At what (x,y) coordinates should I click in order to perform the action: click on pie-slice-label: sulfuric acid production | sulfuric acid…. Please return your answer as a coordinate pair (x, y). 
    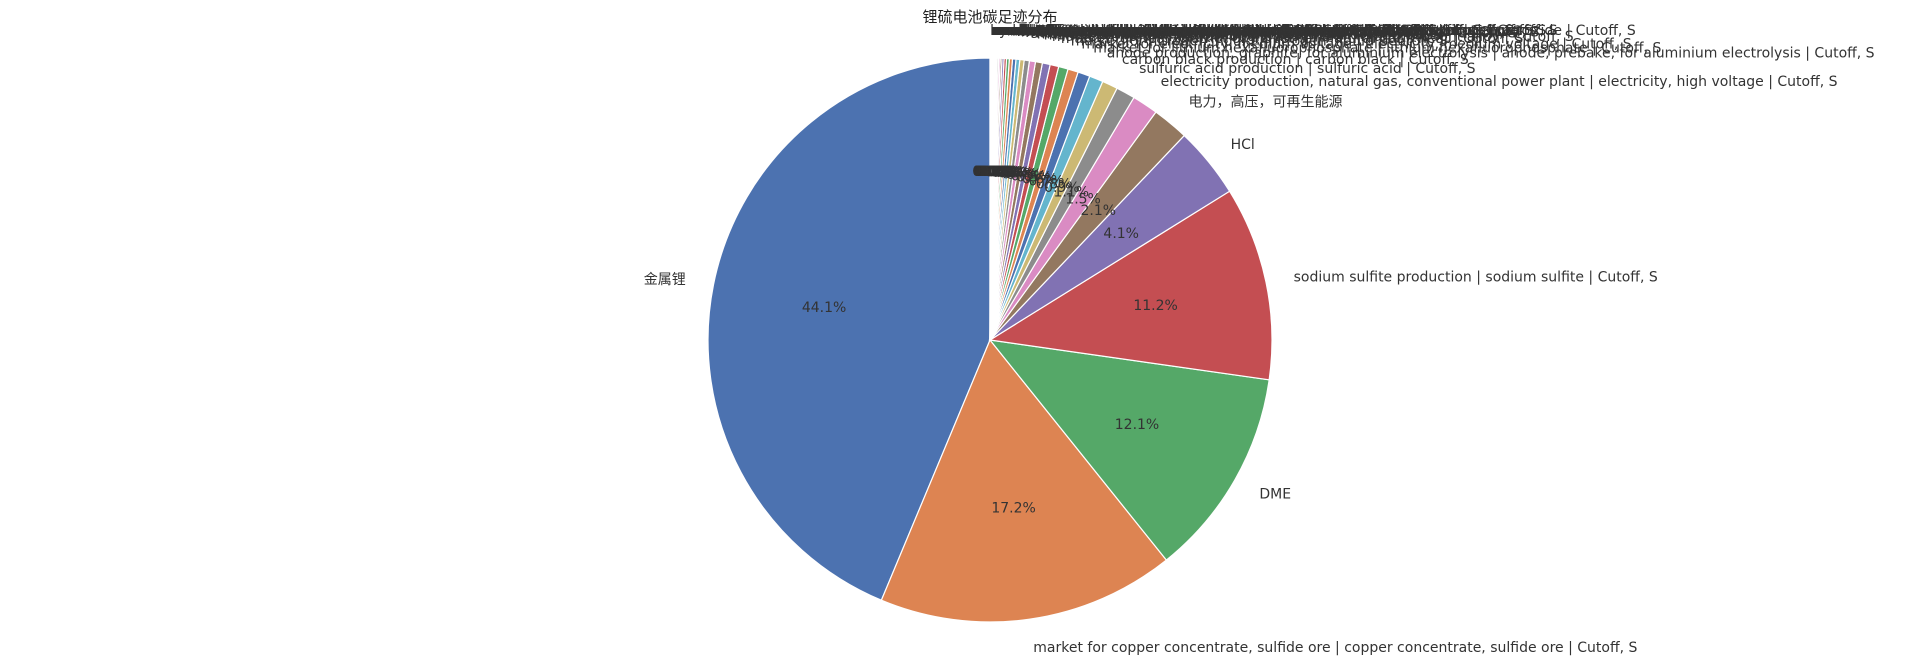
    Looking at the image, I should click on (1307, 69).